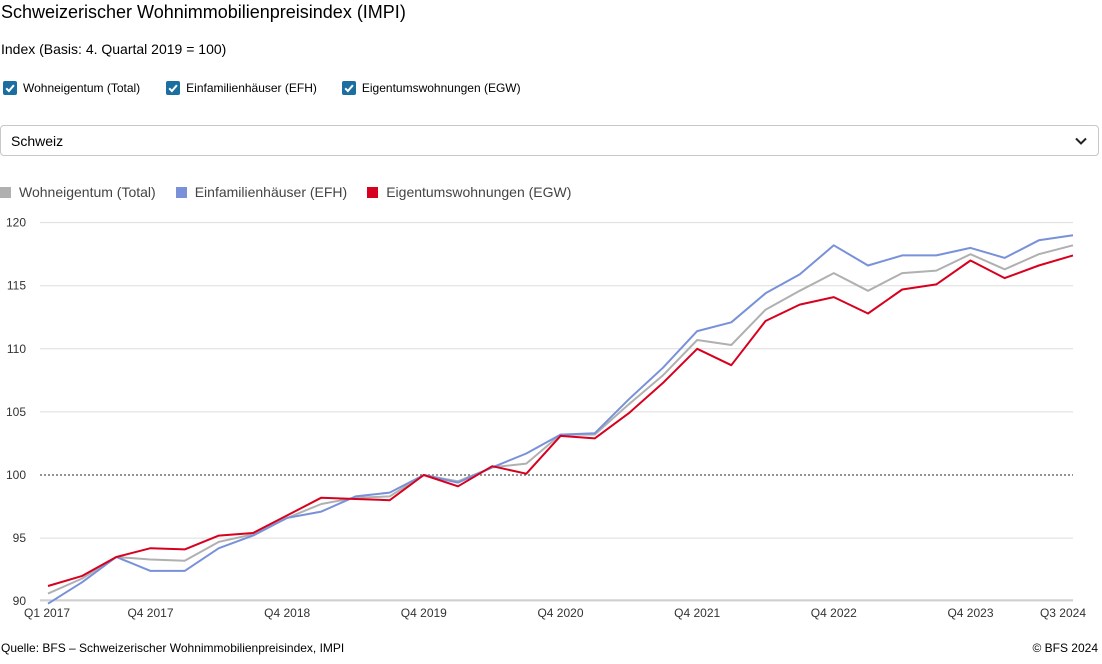 This screenshot has width=1102, height=664. Describe the element at coordinates (20, 538) in the screenshot. I see `y-tick-label: 95` at that location.